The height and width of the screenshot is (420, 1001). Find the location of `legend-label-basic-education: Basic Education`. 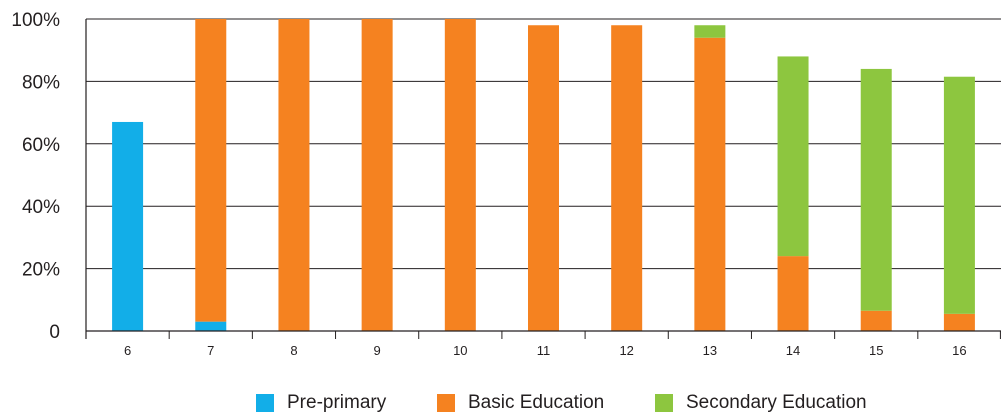

legend-label-basic-education: Basic Education is located at coordinates (536, 402).